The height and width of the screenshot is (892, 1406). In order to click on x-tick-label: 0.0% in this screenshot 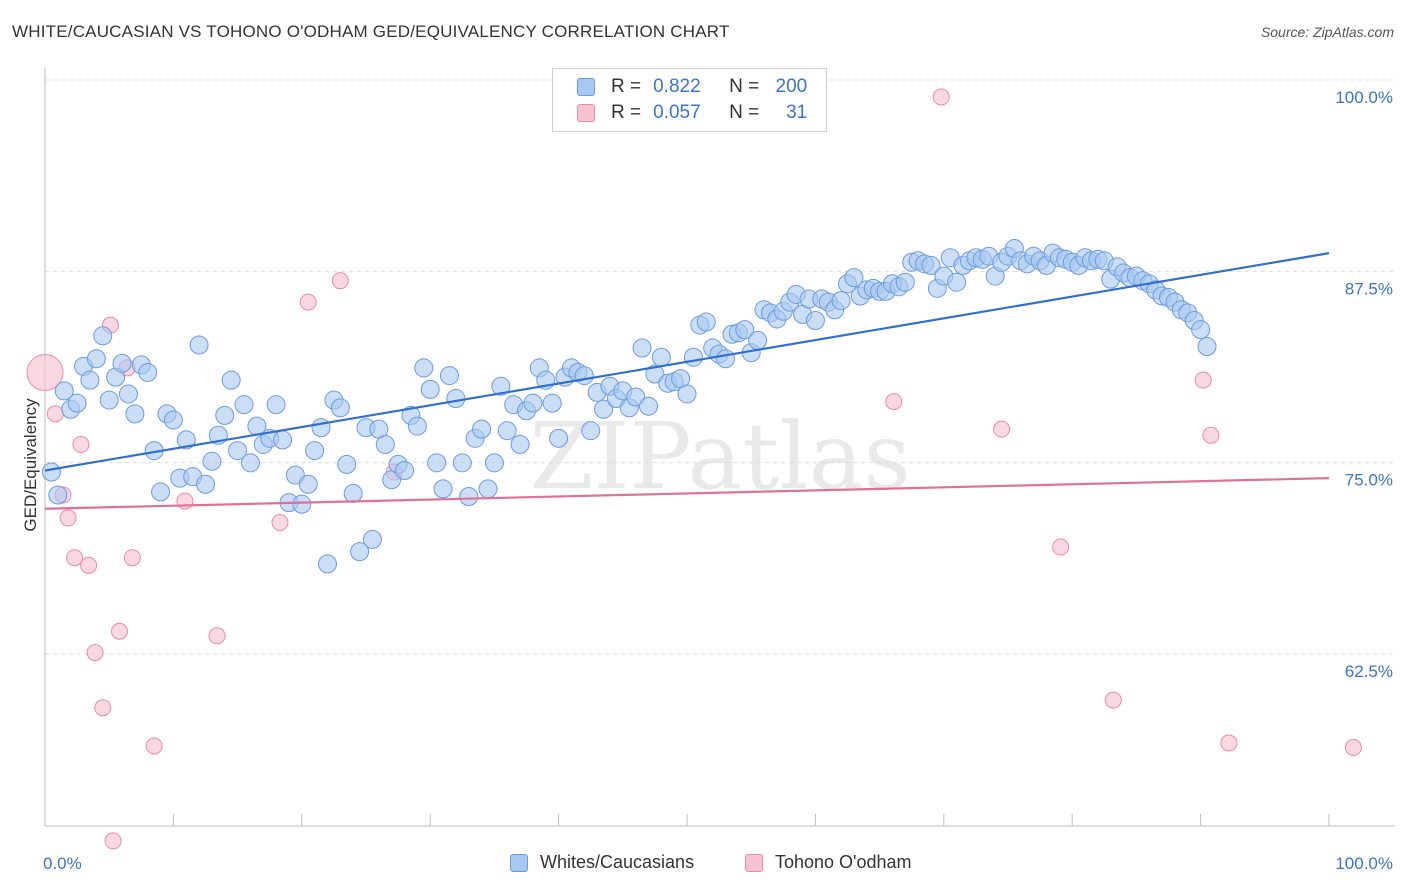, I will do `click(62, 863)`.